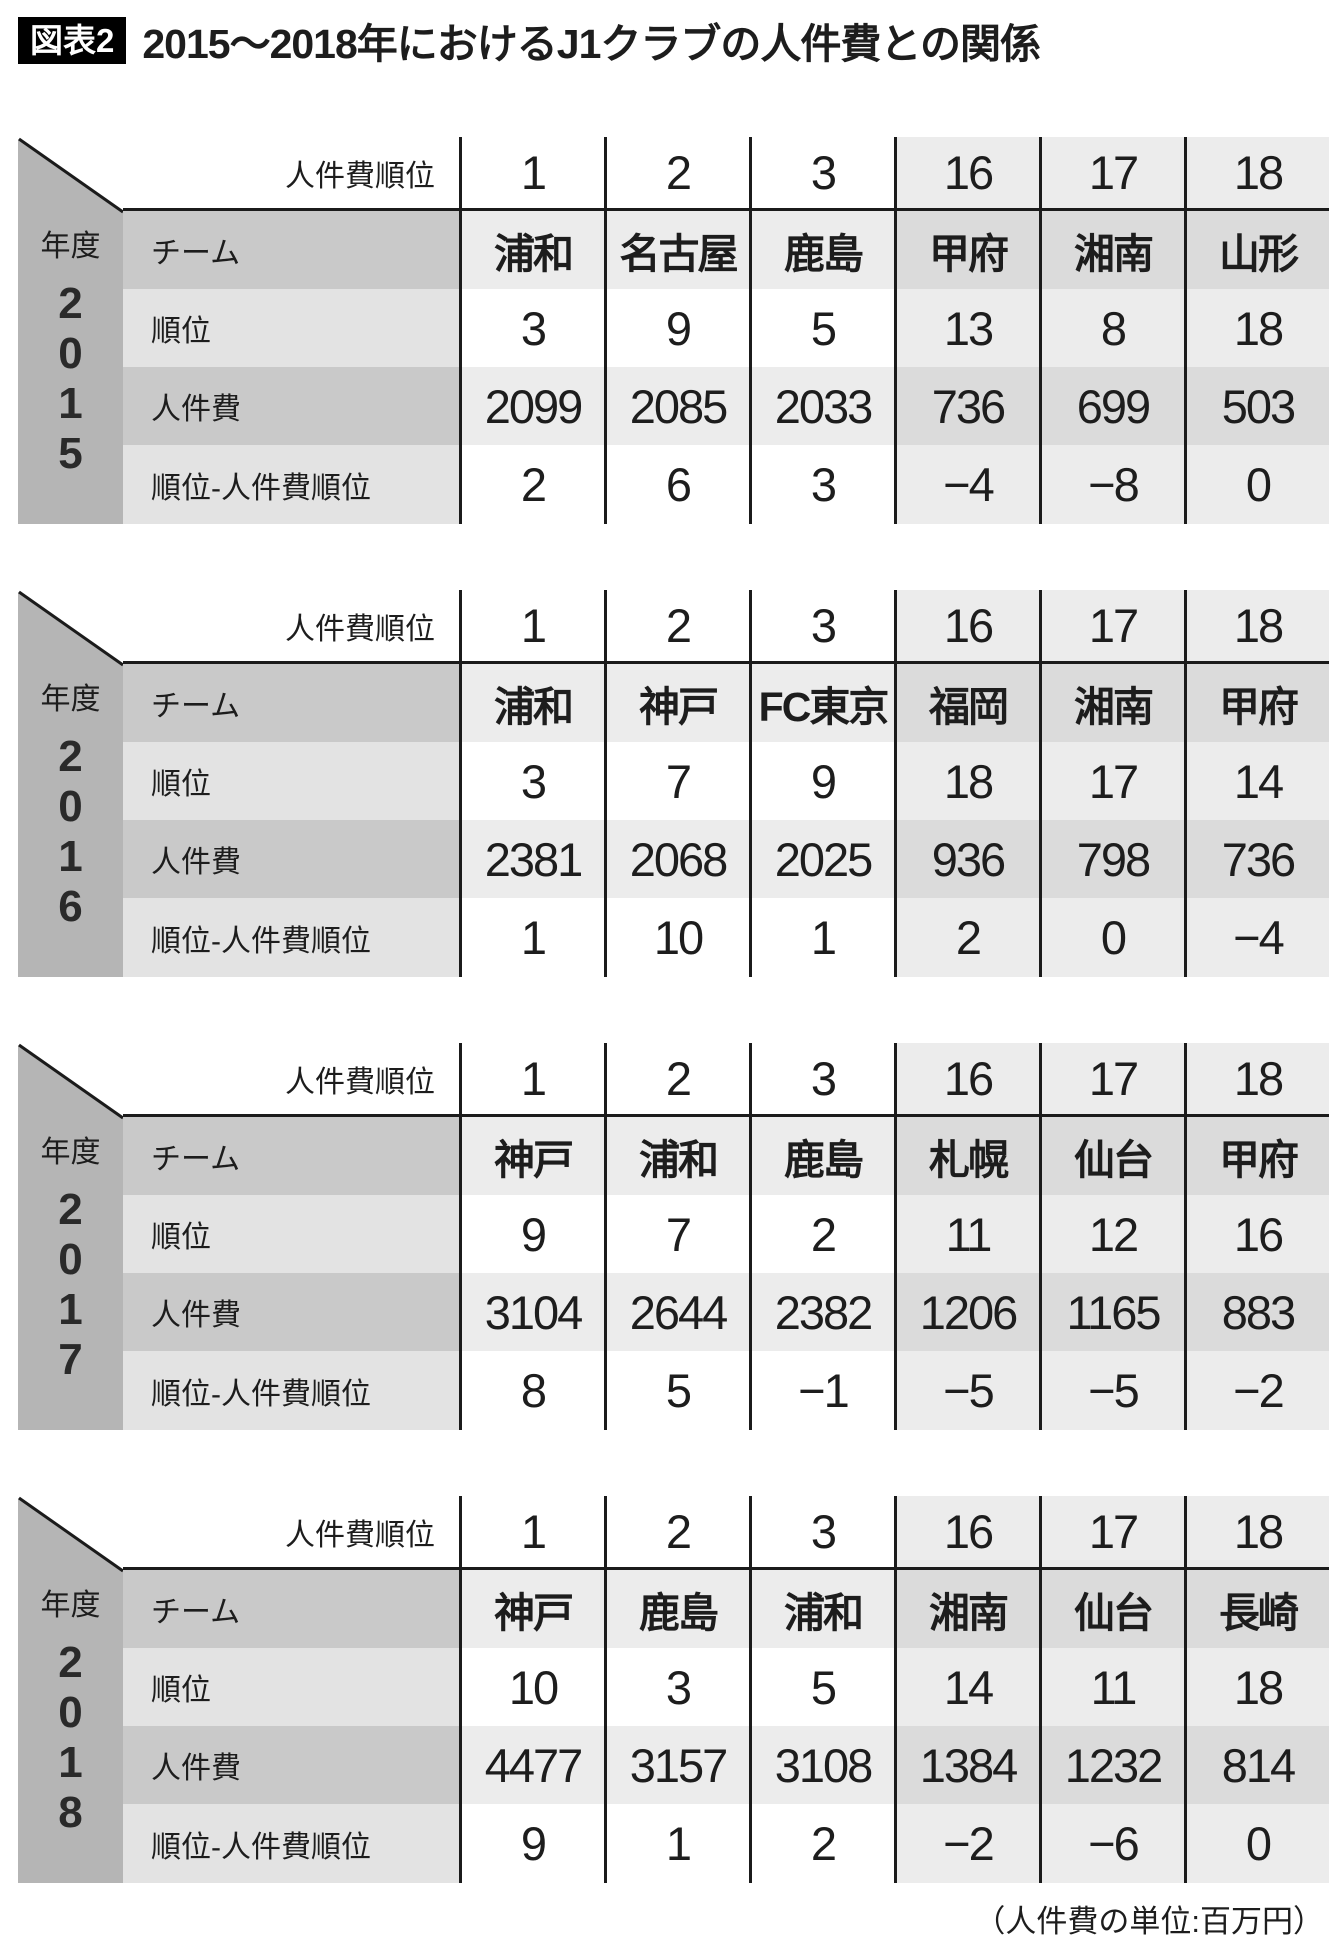  I want to click on units-note: （人件費の単位:百万円）, so click(1149, 1921).